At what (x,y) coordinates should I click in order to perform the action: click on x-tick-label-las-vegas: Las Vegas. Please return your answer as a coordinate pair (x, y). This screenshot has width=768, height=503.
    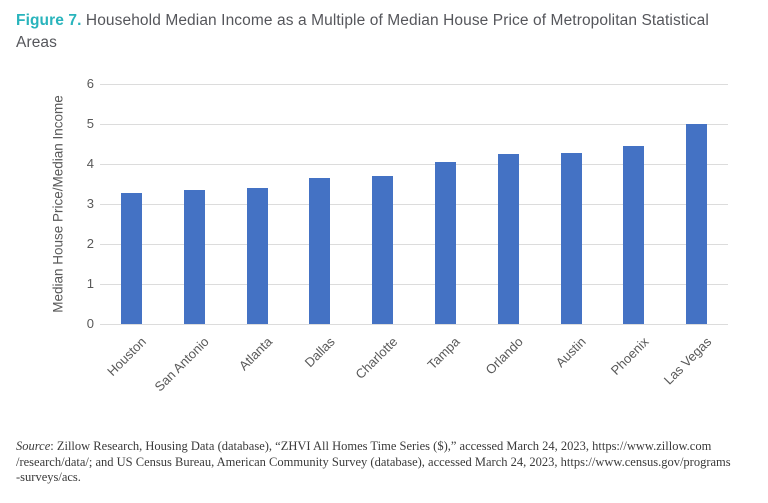
    Looking at the image, I should click on (687, 361).